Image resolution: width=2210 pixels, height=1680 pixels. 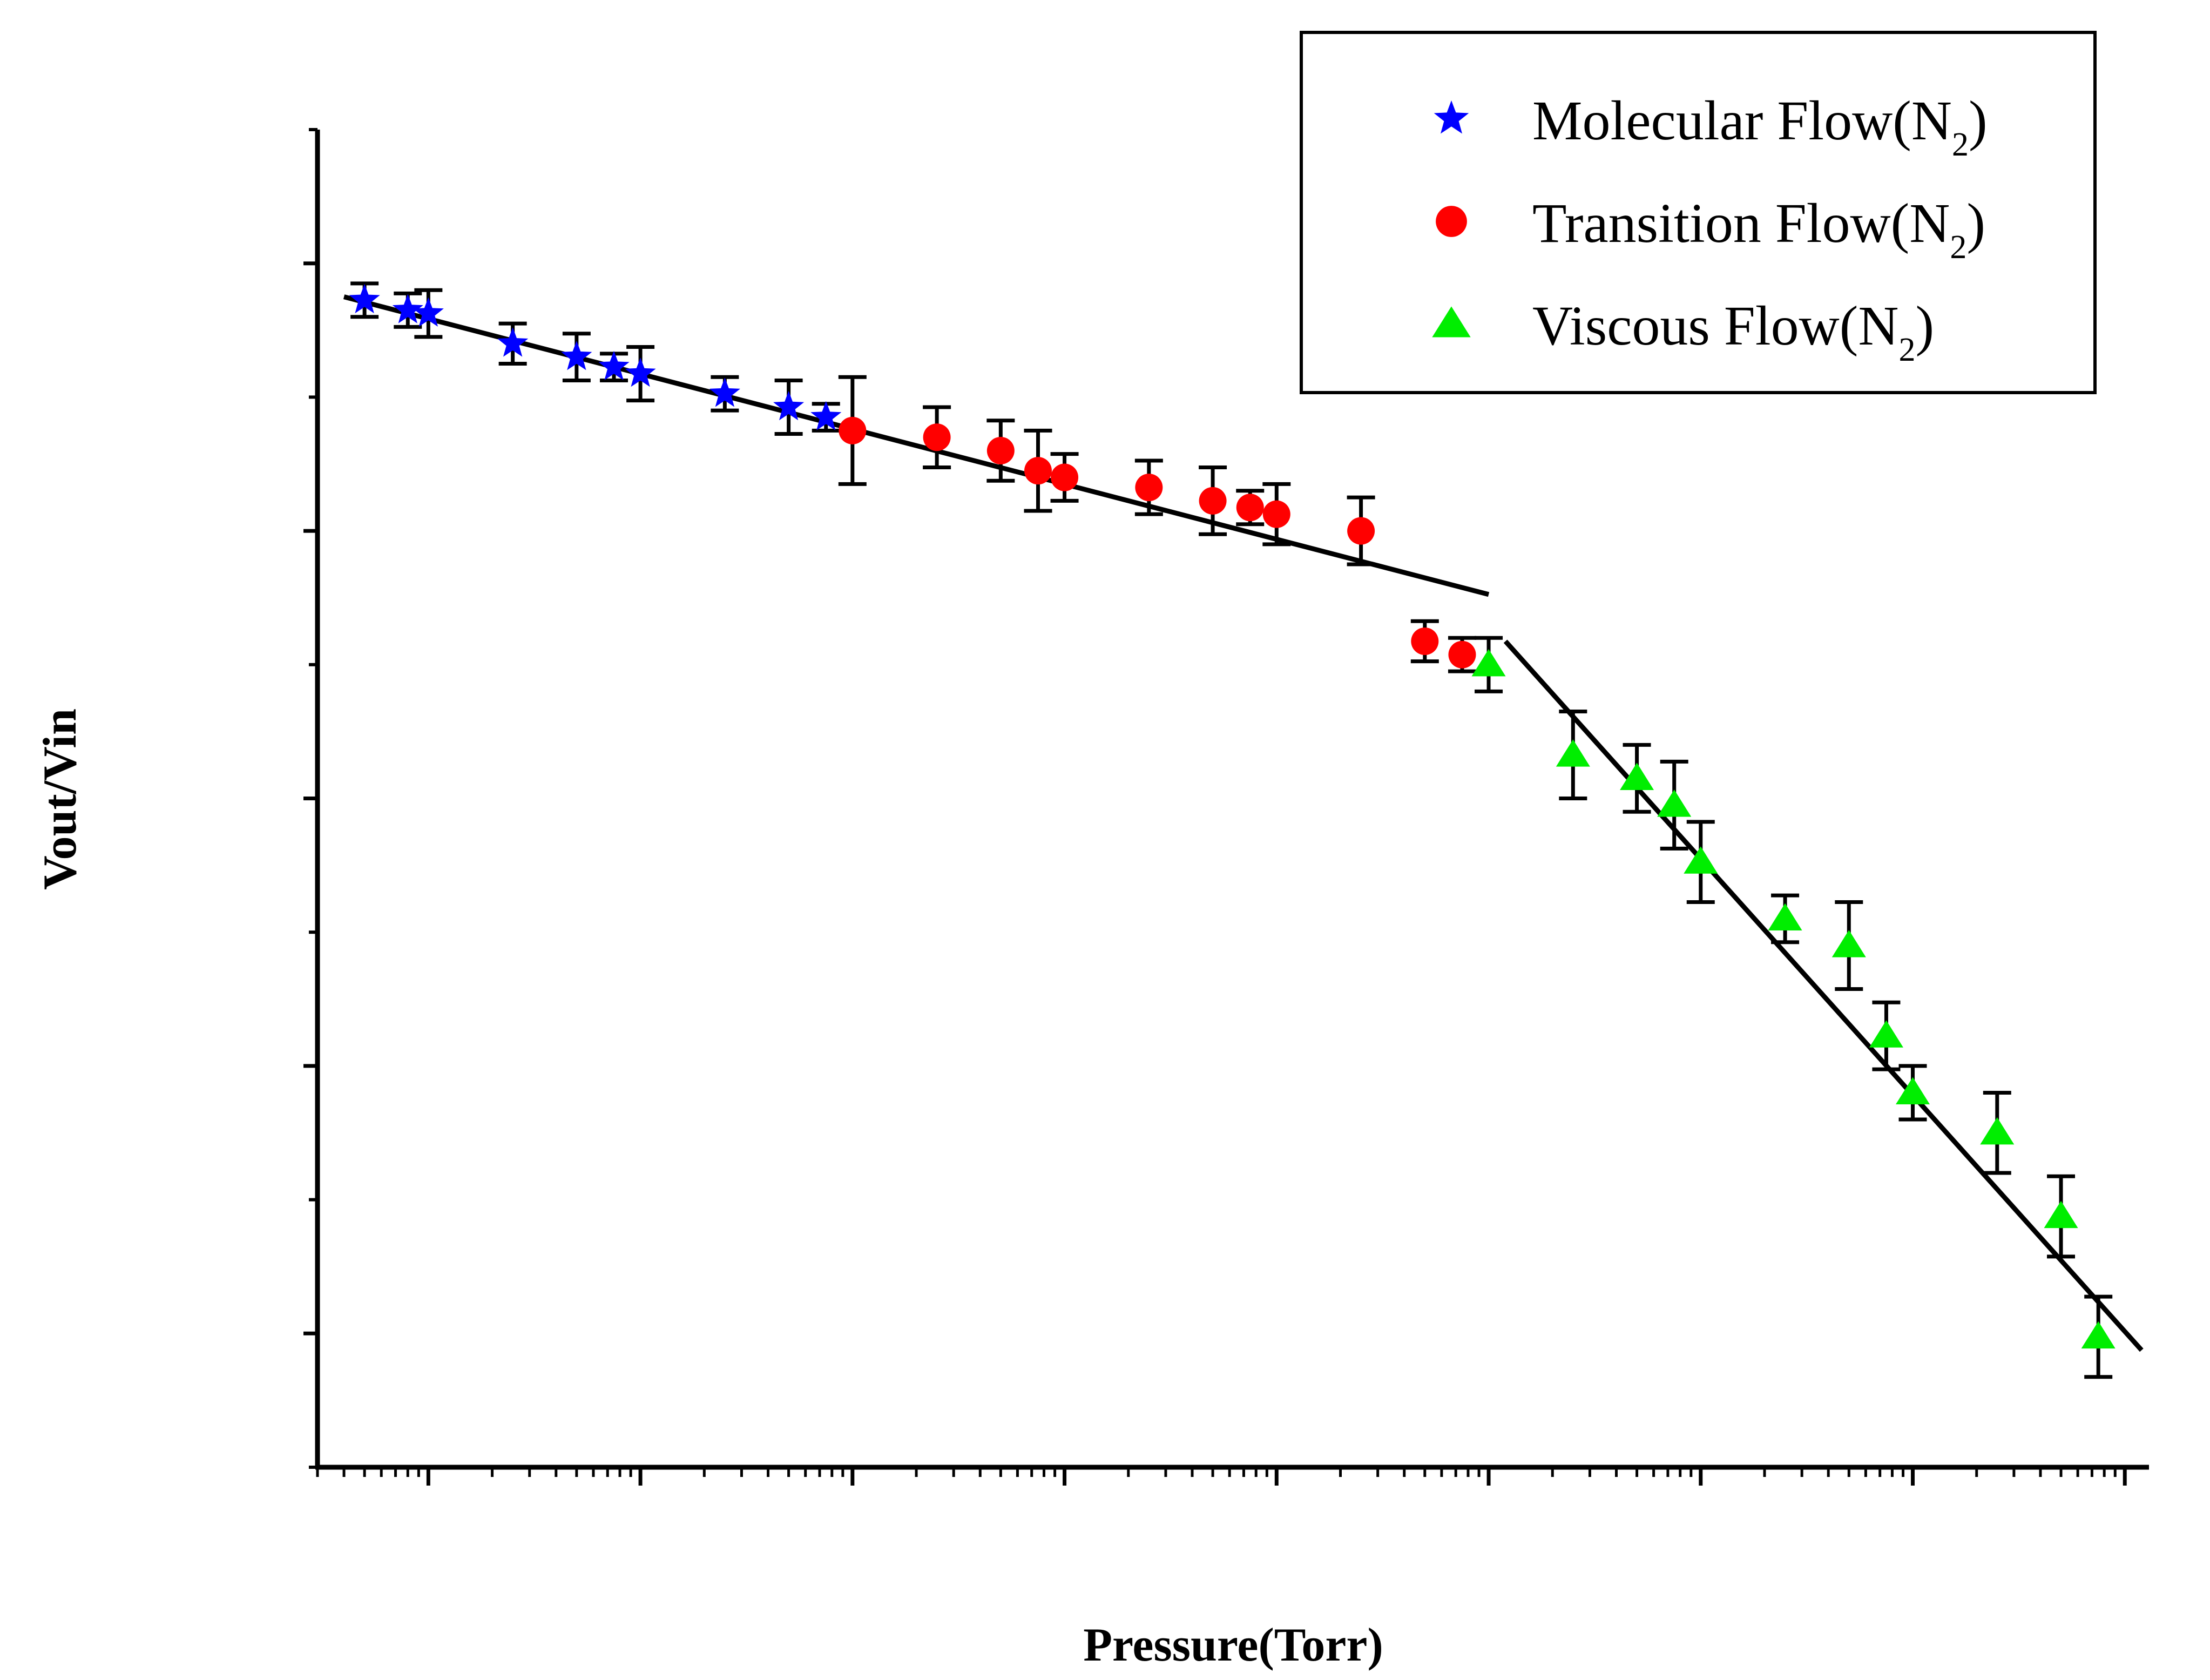 What do you see at coordinates (917, 446) in the screenshot?
I see `low-pressure-fit` at bounding box center [917, 446].